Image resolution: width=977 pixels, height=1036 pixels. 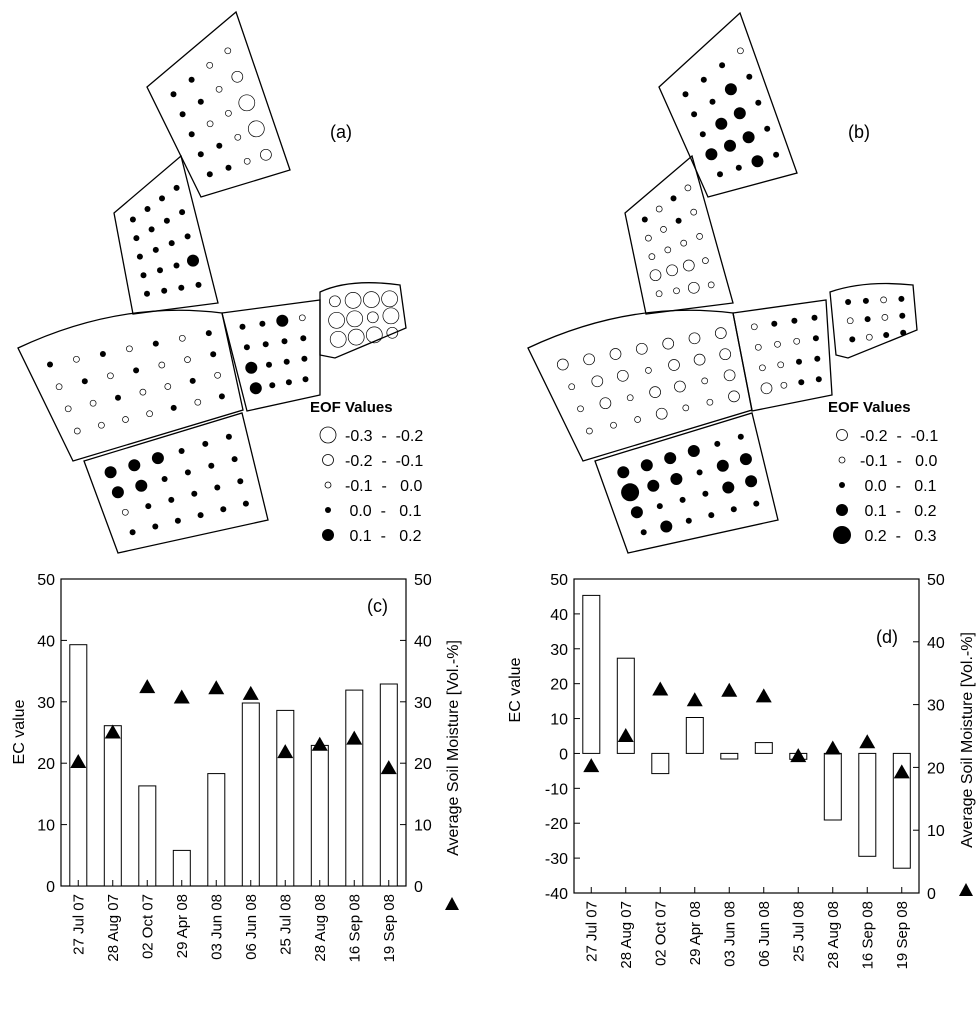 What do you see at coordinates (556, 789) in the screenshot?
I see `y-tick-label: -10` at bounding box center [556, 789].